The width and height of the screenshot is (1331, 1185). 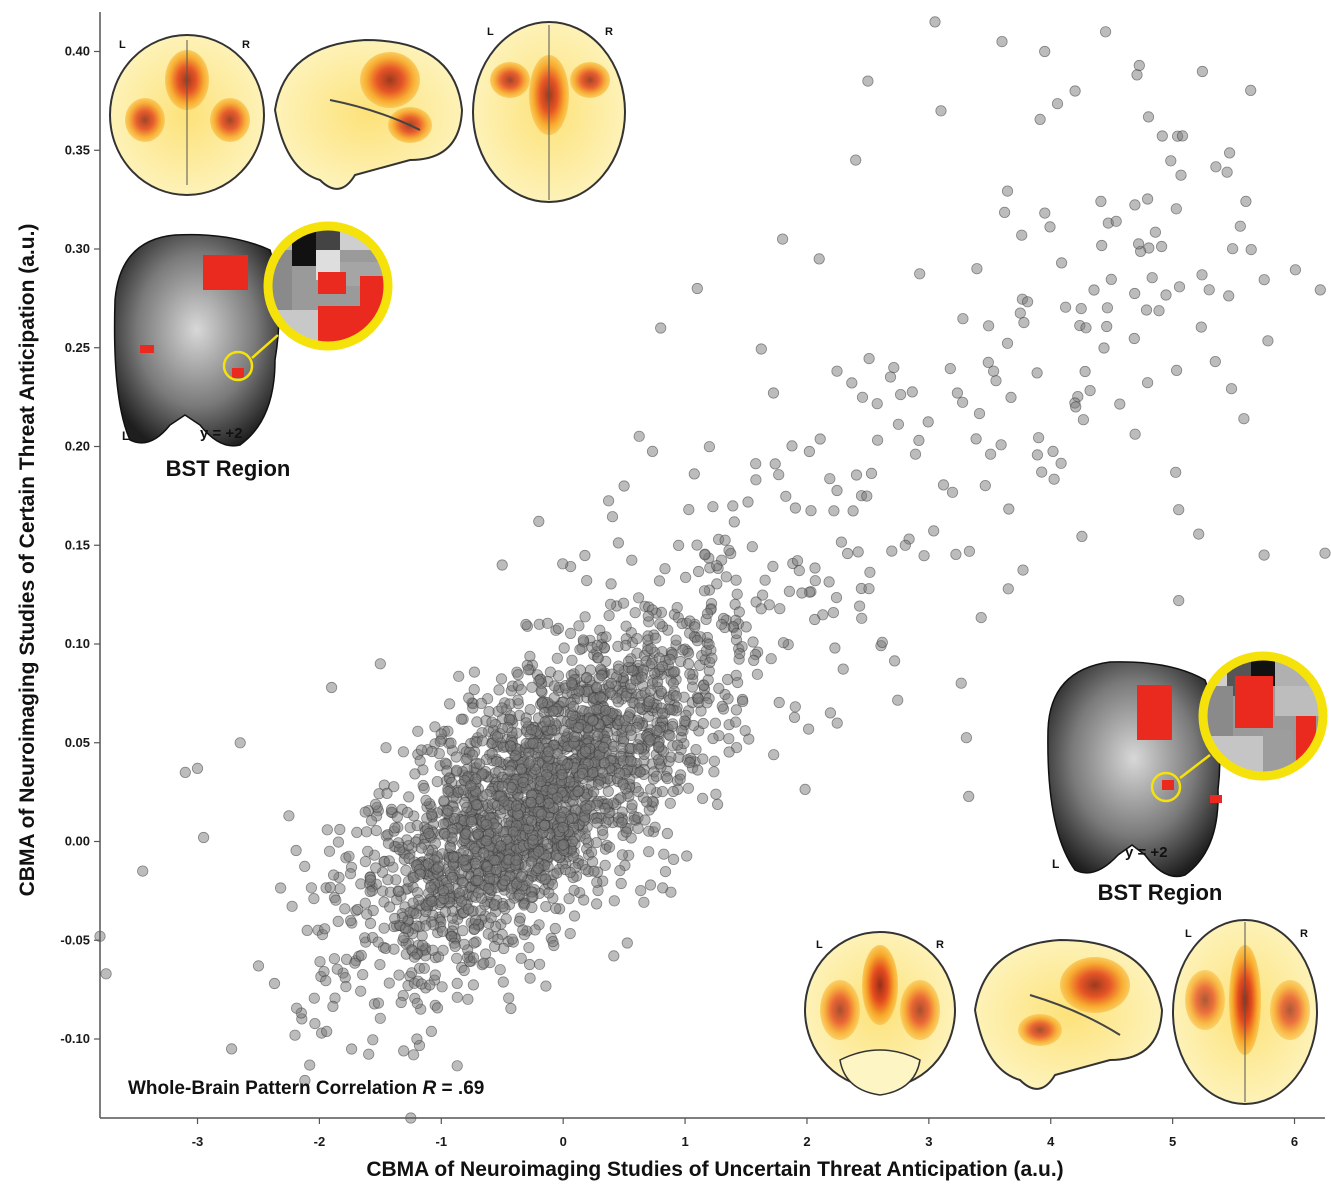 I want to click on x-tick-label: 4, so click(x=1051, y=1141).